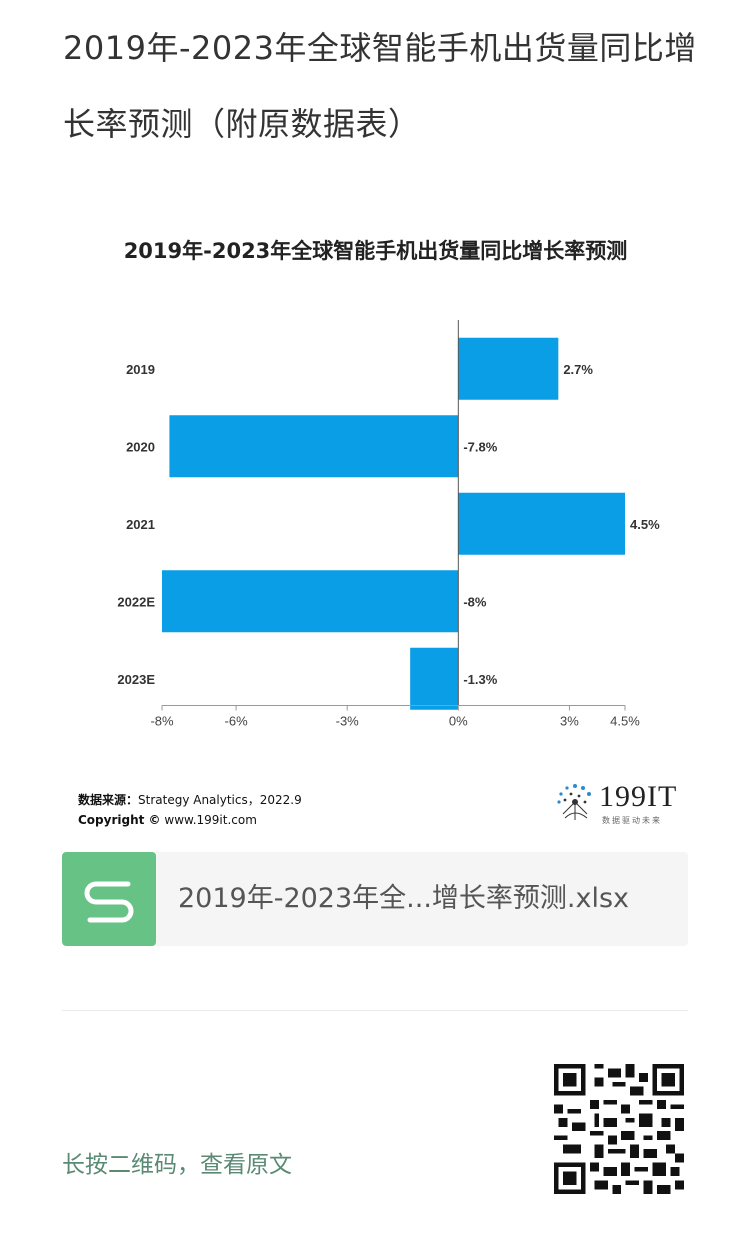  Describe the element at coordinates (569, 721) in the screenshot. I see `x-tick-label: 3%` at that location.